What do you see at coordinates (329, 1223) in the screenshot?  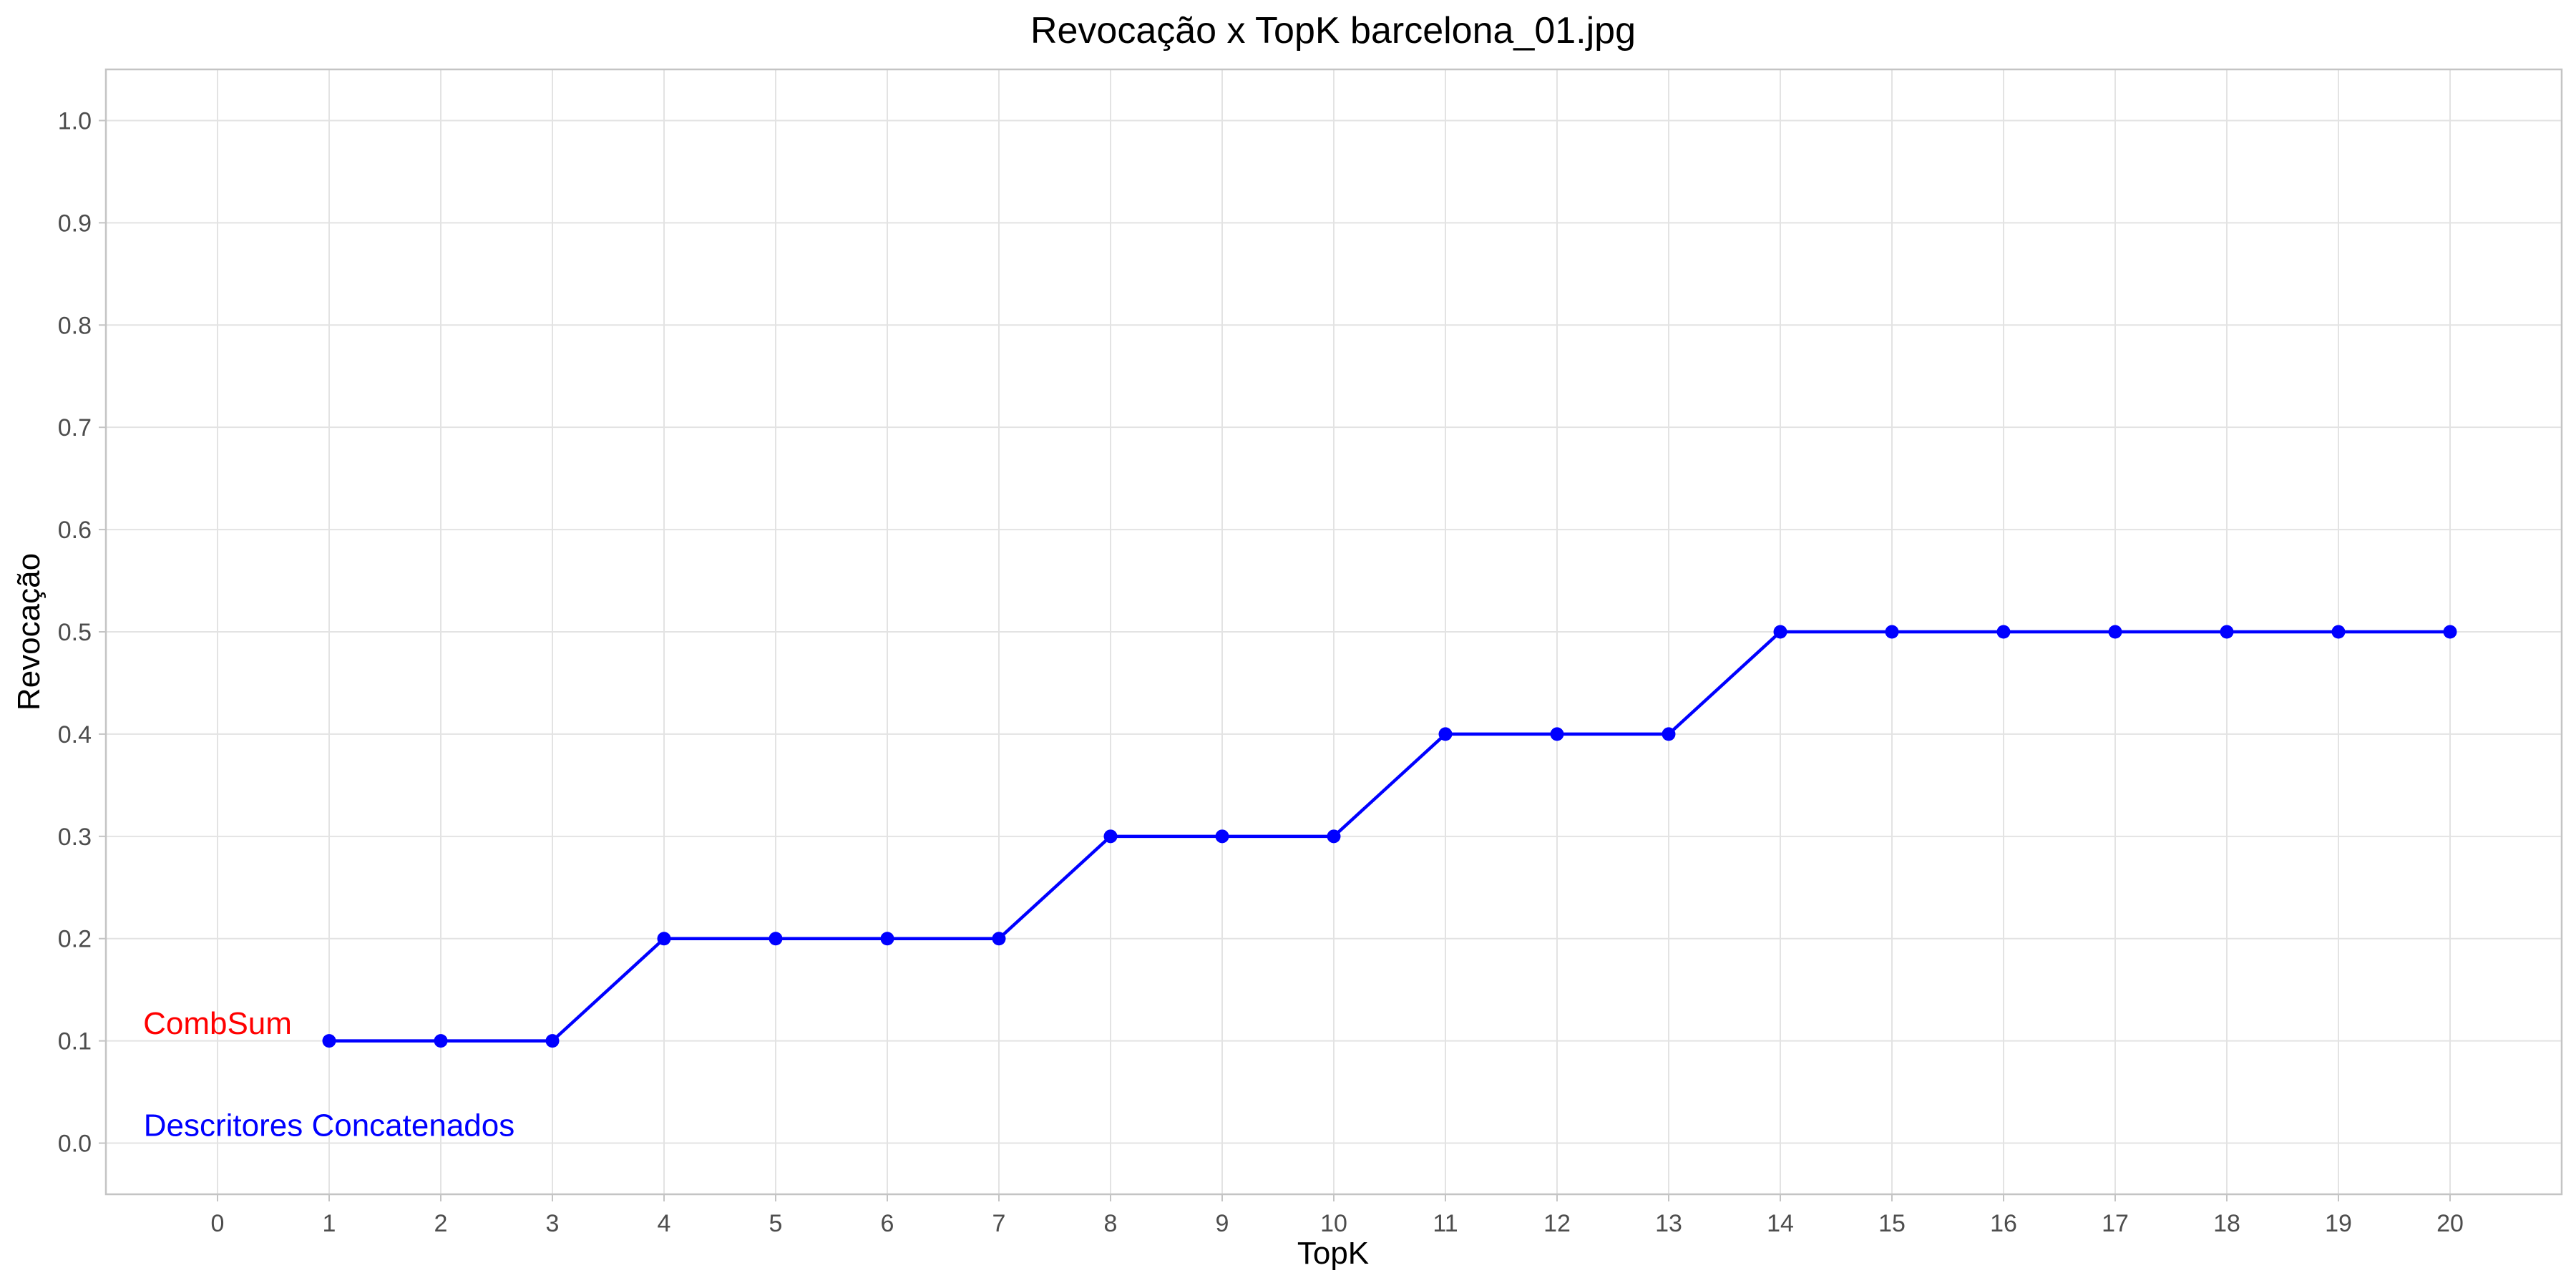 I see `x-tick-label: 1` at bounding box center [329, 1223].